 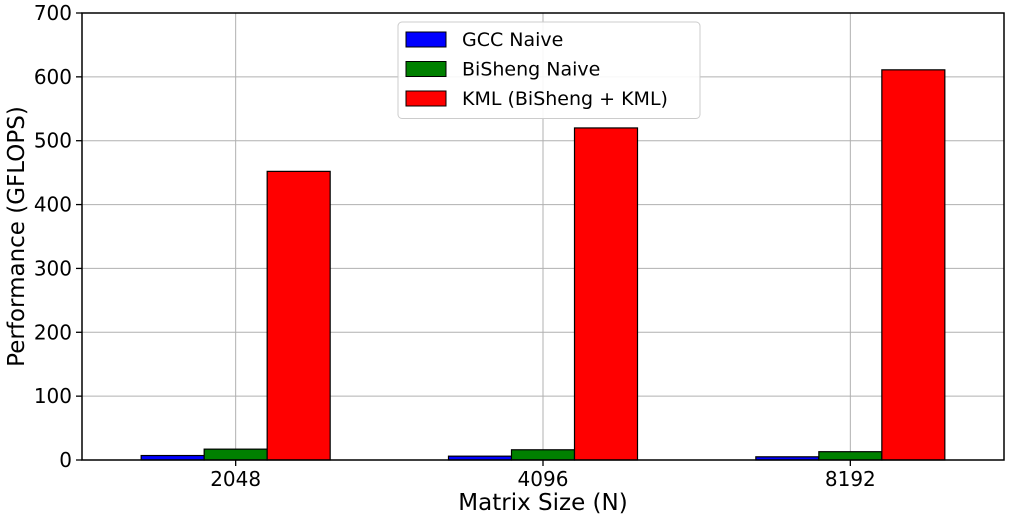 I want to click on y-tick-label: 400, so click(x=53, y=205).